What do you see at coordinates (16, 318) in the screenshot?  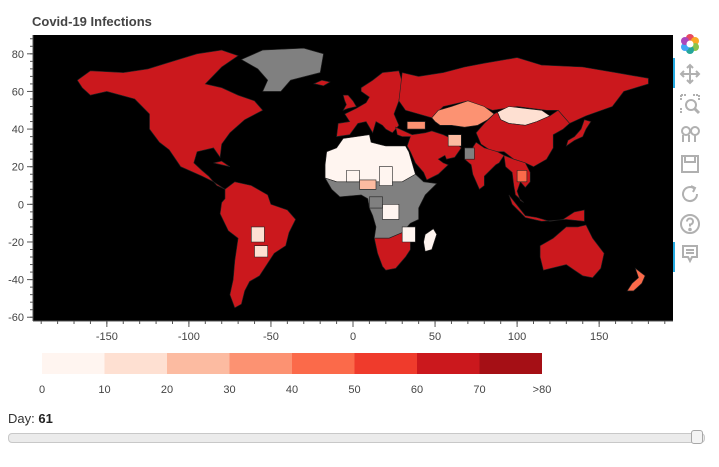 I see `y-tick-label: -60` at bounding box center [16, 318].